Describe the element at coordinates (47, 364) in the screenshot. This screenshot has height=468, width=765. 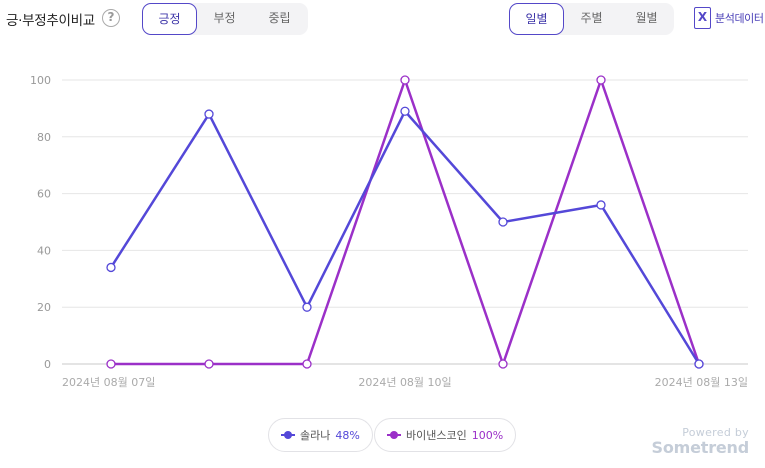
I see `y-tick-label: 0` at that location.